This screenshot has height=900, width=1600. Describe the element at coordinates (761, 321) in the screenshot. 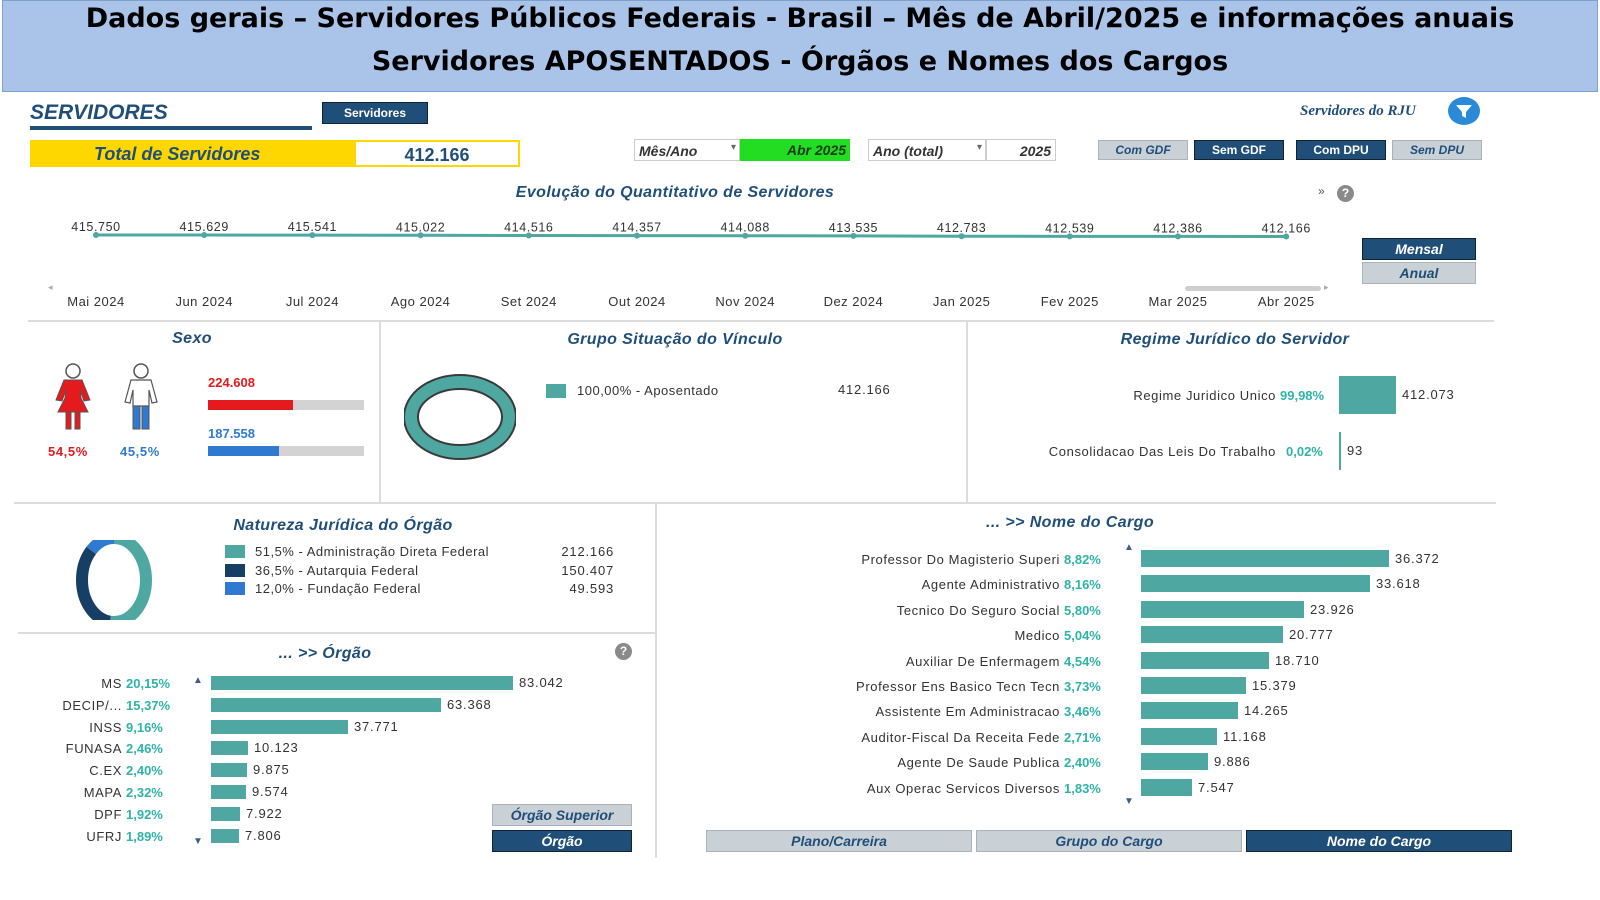

I see `divider` at that location.